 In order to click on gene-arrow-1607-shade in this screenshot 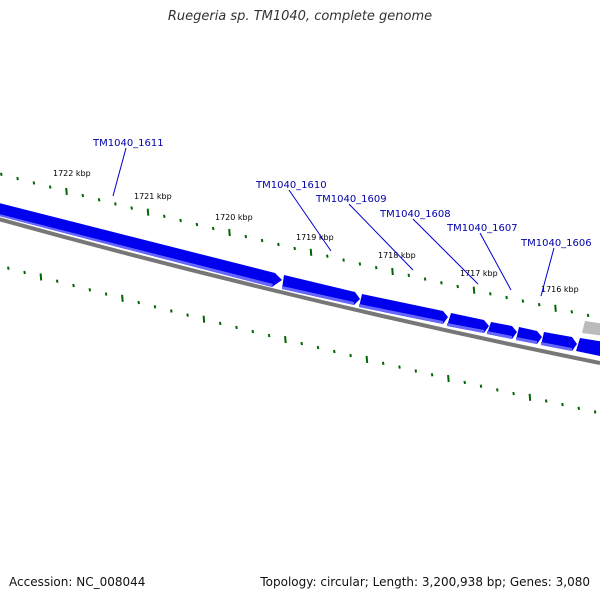, I will do `click(499, 335)`.